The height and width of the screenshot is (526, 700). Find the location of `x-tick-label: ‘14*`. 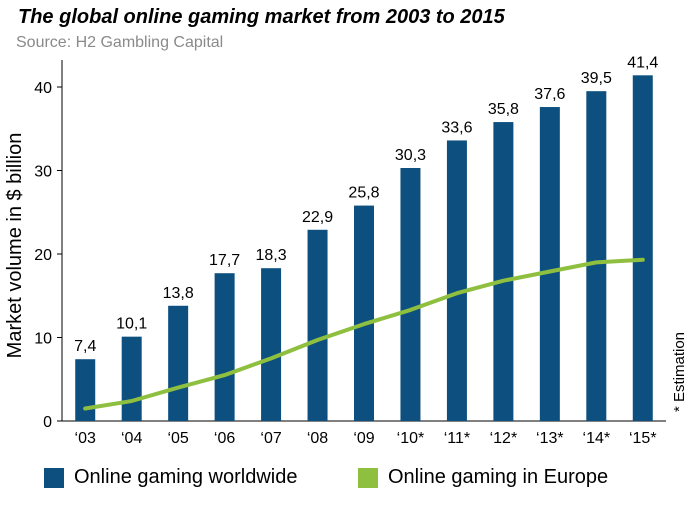

x-tick-label: ‘14* is located at coordinates (597, 438).